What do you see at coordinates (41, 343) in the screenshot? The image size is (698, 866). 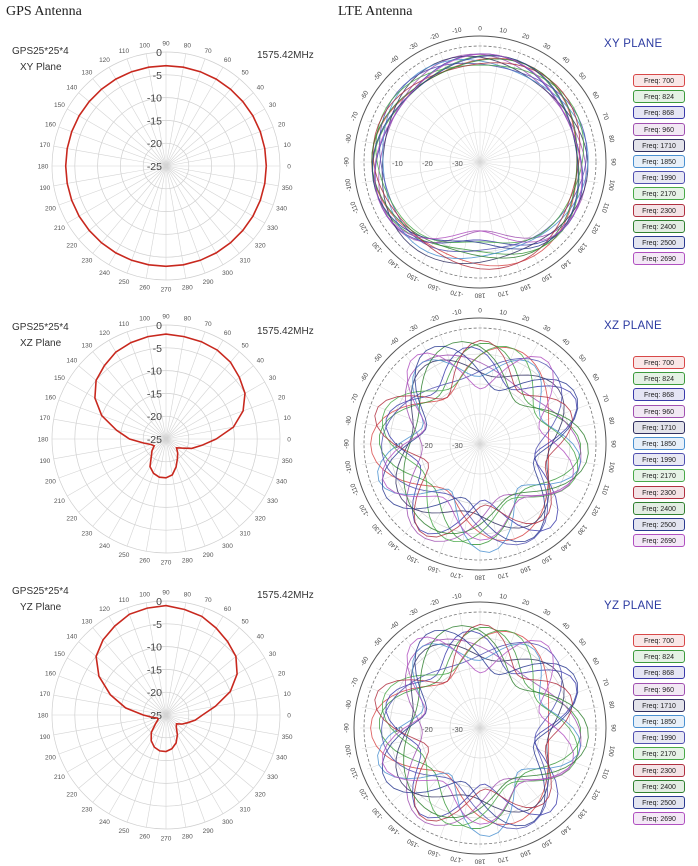 I see `gps-plane-label: XZ Plane` at bounding box center [41, 343].